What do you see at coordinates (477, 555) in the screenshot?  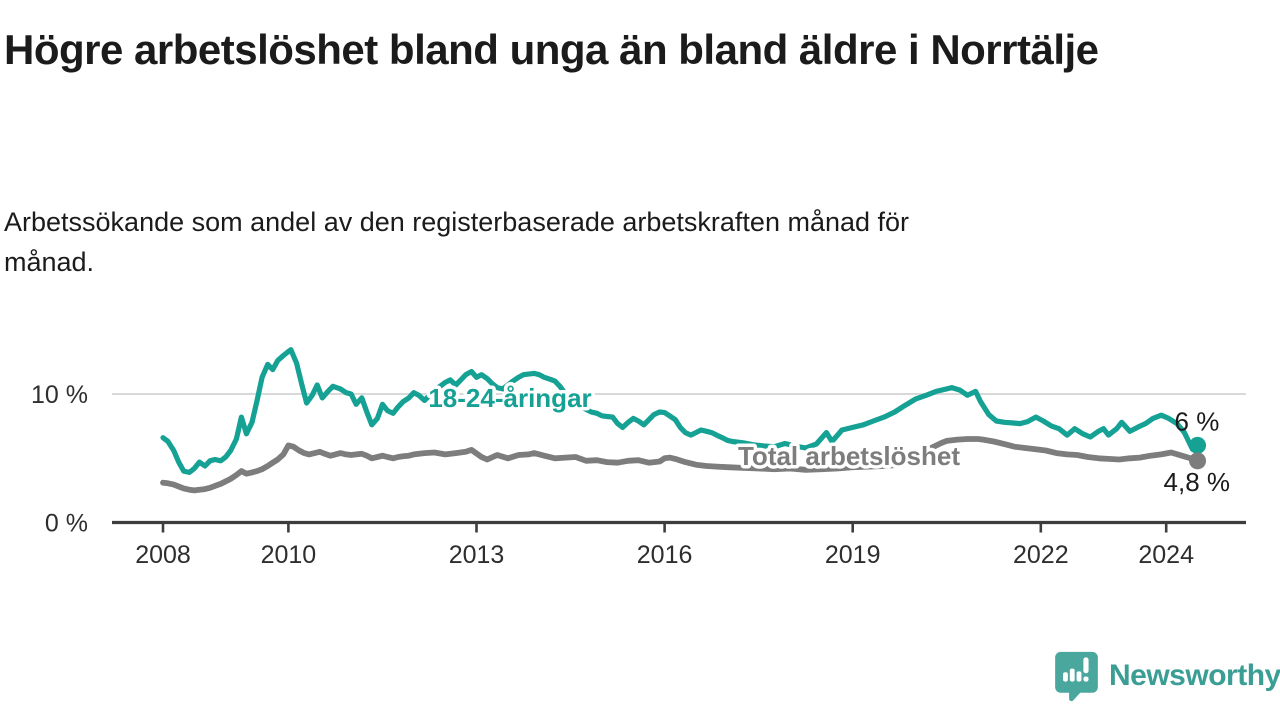 I see `x-tick-label-2013: 2013` at bounding box center [477, 555].